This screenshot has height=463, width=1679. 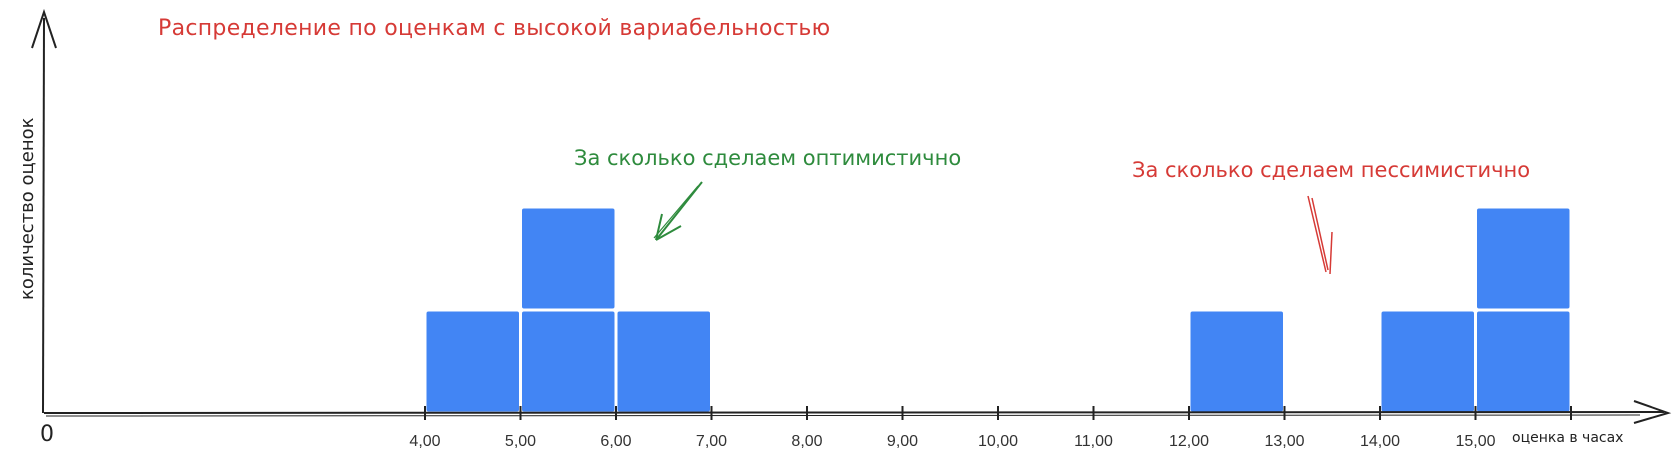 I want to click on x-tick-label: 7,00, so click(x=711, y=441).